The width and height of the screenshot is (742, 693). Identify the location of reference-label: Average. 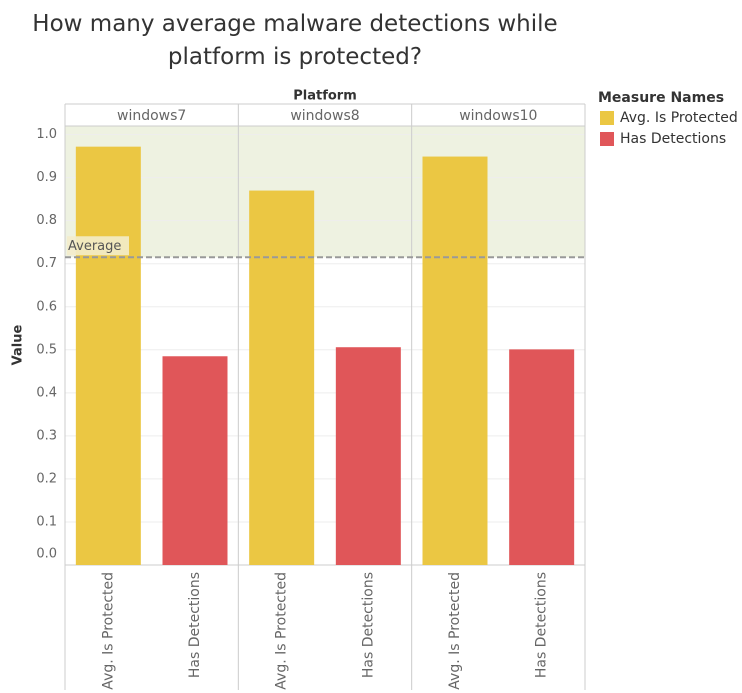
(94, 246).